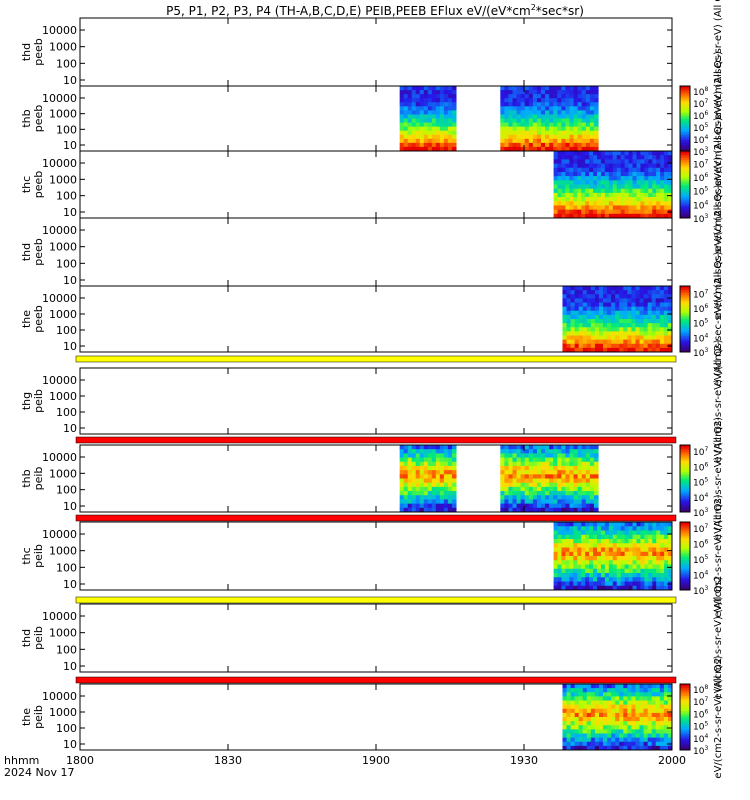 Image resolution: width=750 pixels, height=800 pixels. What do you see at coordinates (376, 760) in the screenshot?
I see `x-tick-label: 1900` at bounding box center [376, 760].